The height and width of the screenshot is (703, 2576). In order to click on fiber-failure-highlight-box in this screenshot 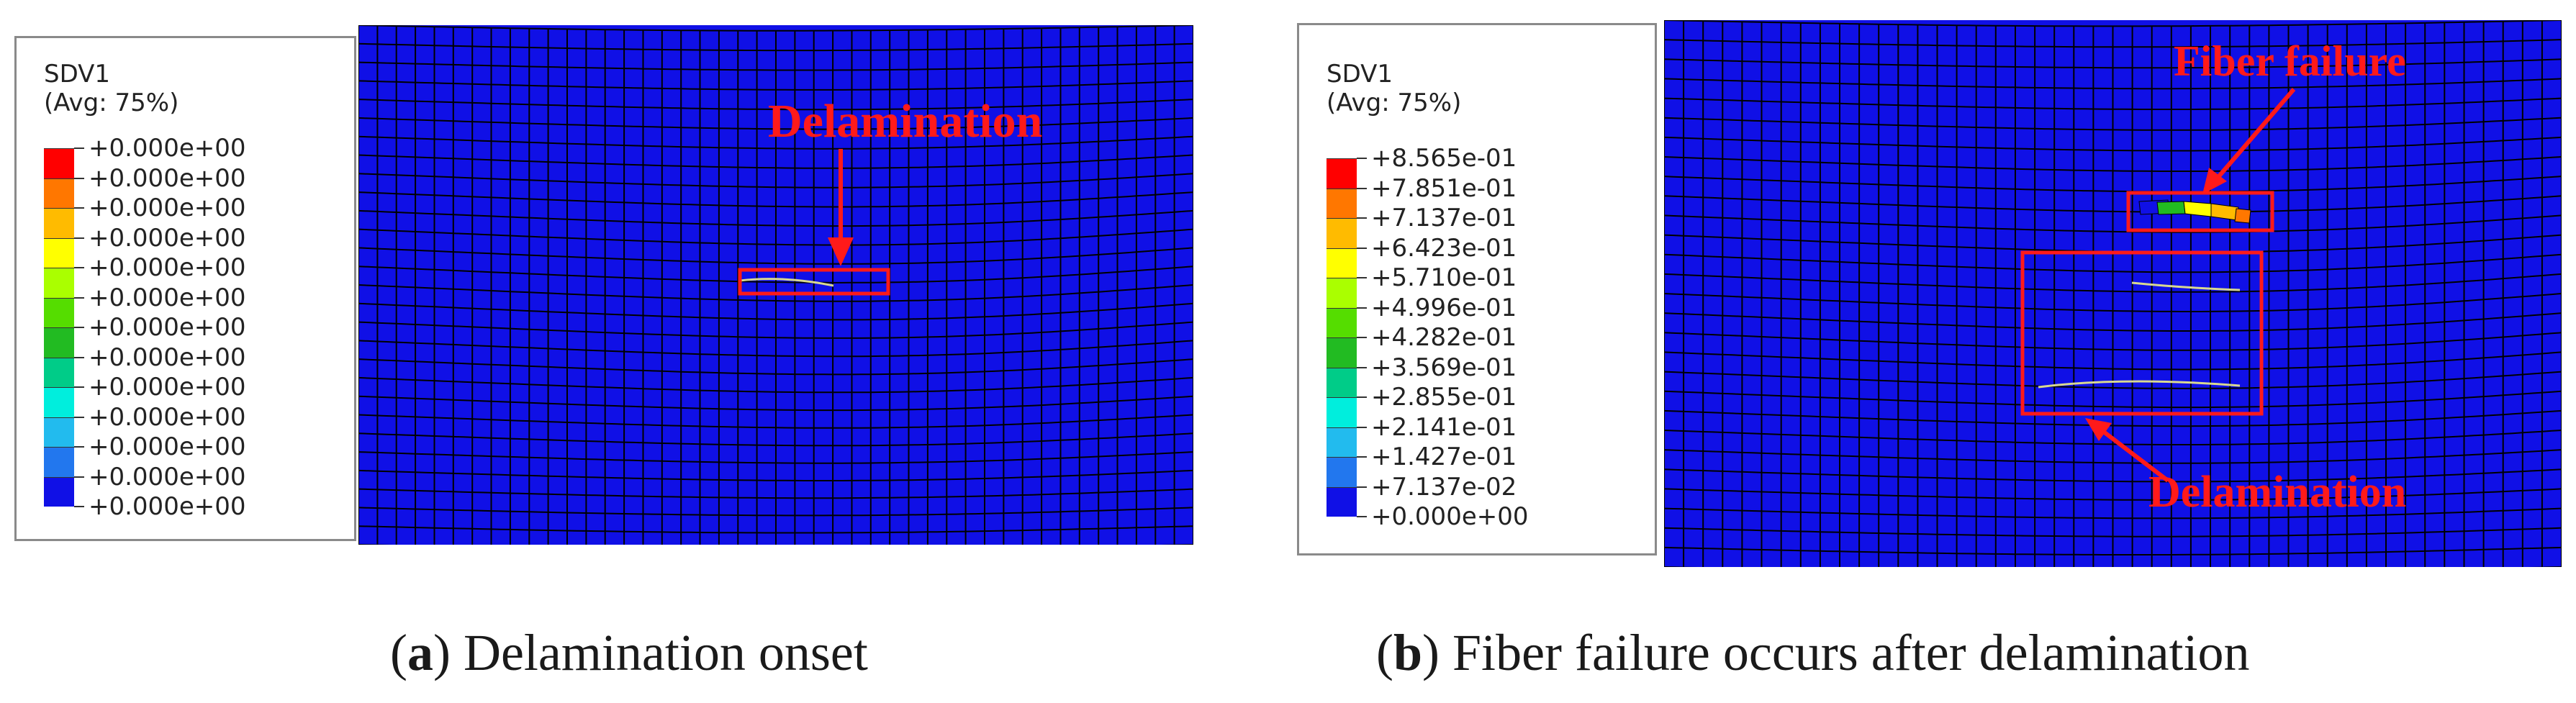, I will do `click(2200, 211)`.